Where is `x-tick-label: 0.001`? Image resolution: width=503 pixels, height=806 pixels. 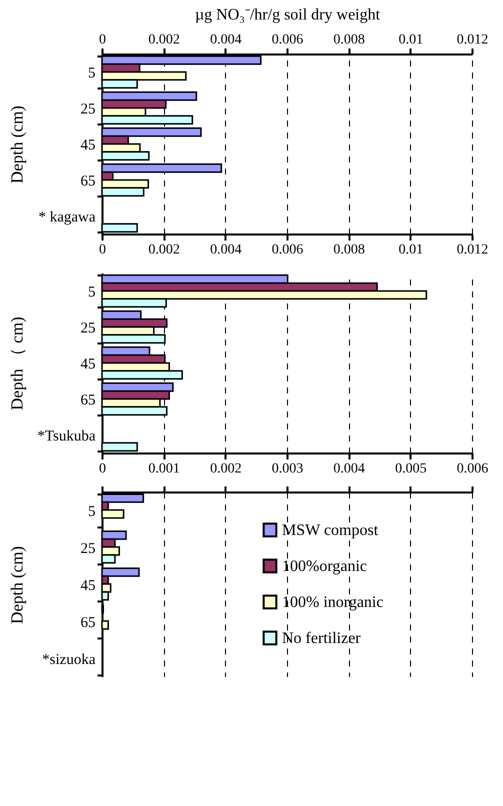
x-tick-label: 0.001 is located at coordinates (164, 469).